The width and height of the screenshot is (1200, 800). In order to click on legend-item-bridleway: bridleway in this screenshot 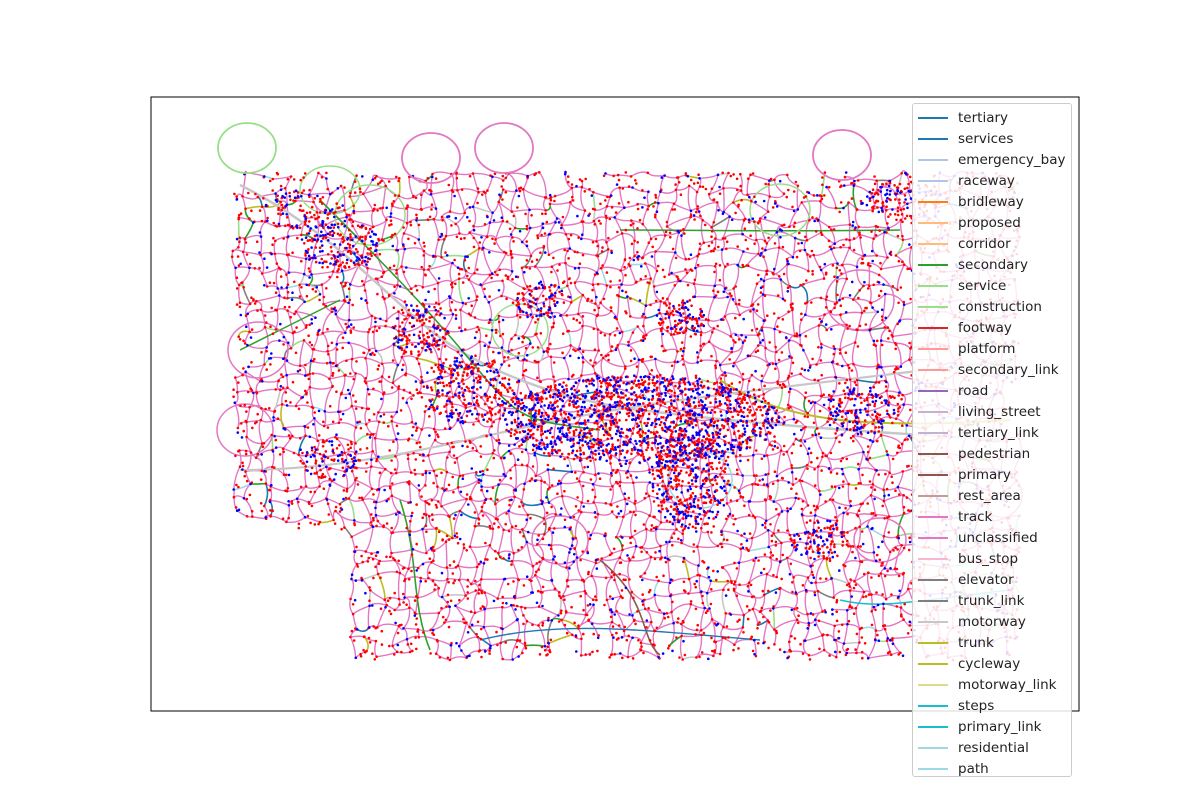, I will do `click(992, 201)`.